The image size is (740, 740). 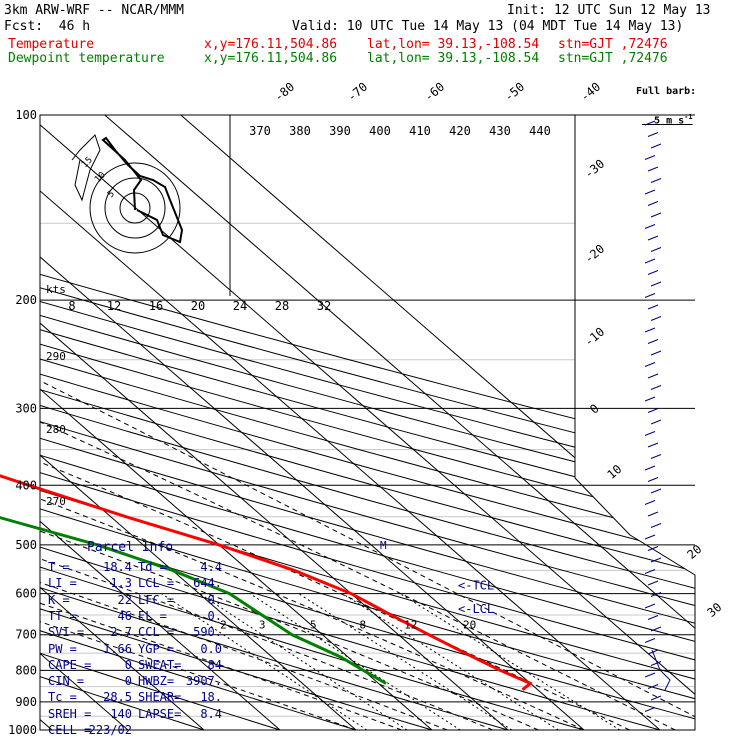 I want to click on hodograph-ring, so click(x=135, y=208).